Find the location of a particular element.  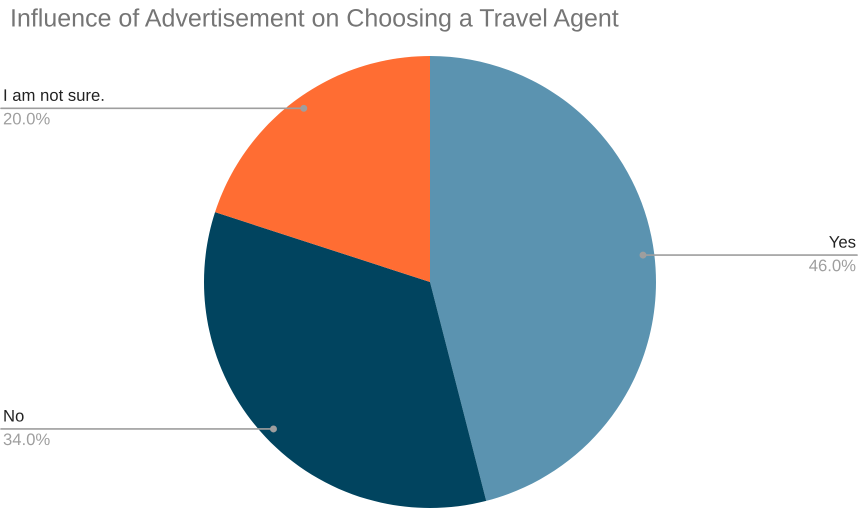

chart-title: Influence of Advertisement on Choosing a Travel Agent is located at coordinates (315, 20).